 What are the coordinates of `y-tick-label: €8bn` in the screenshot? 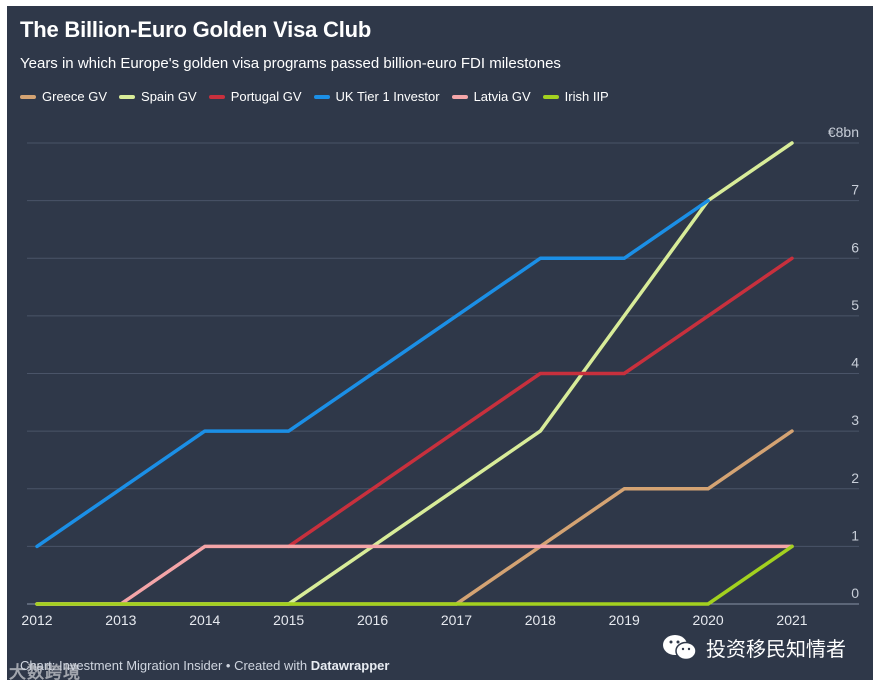 It's located at (843, 132).